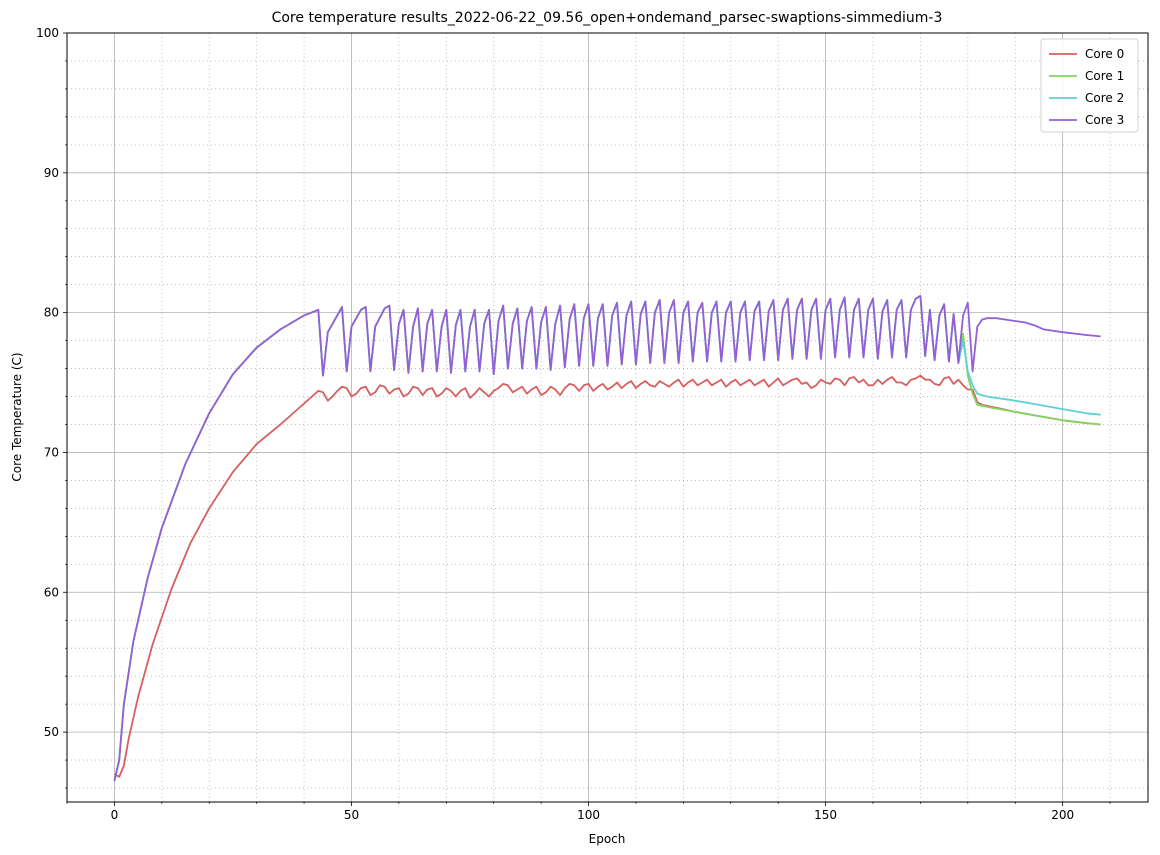 This screenshot has height=855, width=1160. I want to click on y-tick-label: 50, so click(51, 732).